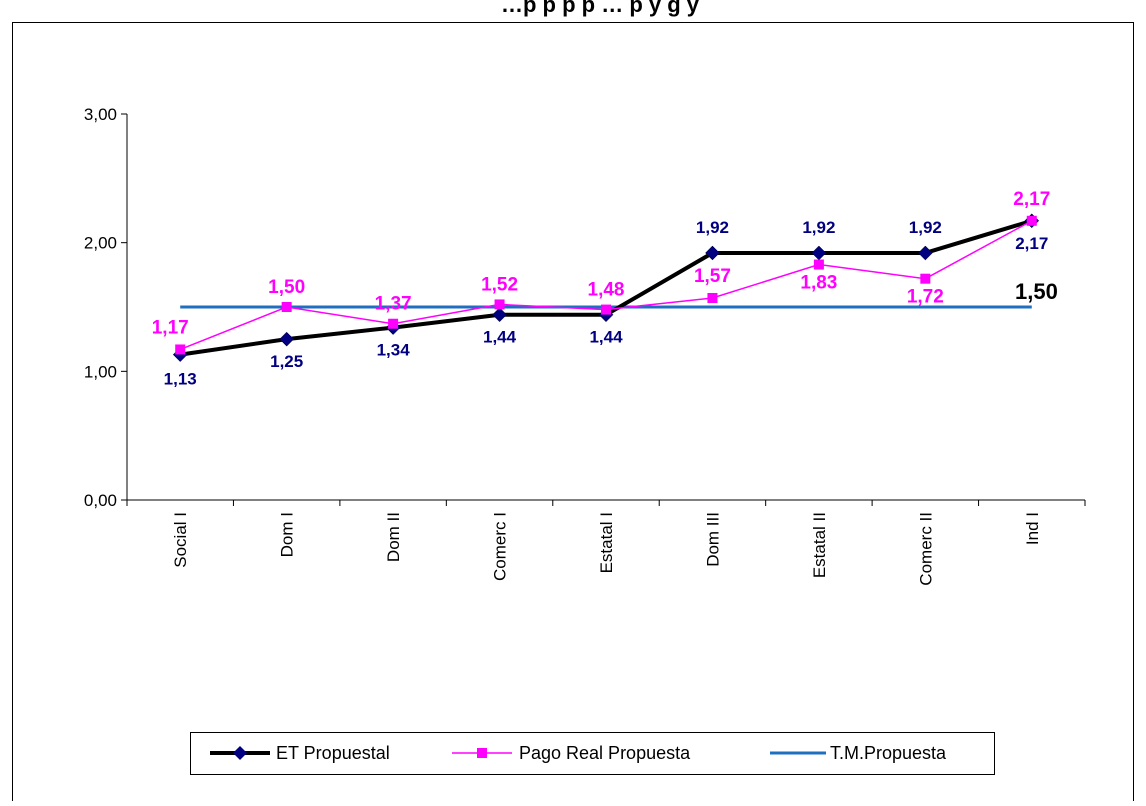 This screenshot has width=1146, height=806. I want to click on data-label-pago-real: 1,48, so click(606, 290).